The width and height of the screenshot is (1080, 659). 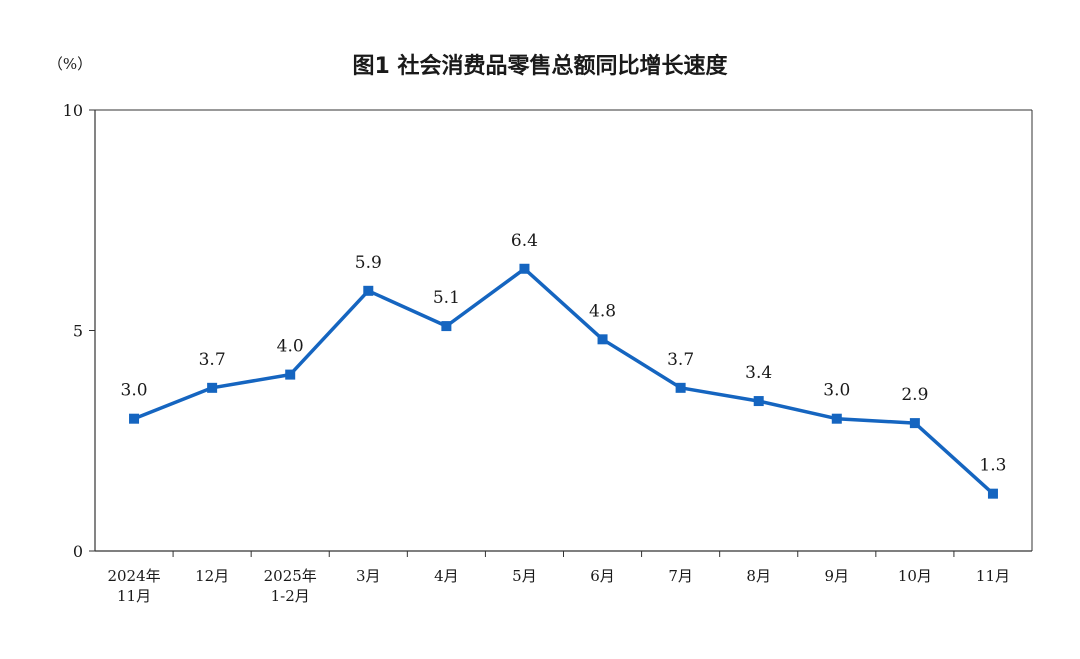 What do you see at coordinates (368, 263) in the screenshot?
I see `data-label: 5.9` at bounding box center [368, 263].